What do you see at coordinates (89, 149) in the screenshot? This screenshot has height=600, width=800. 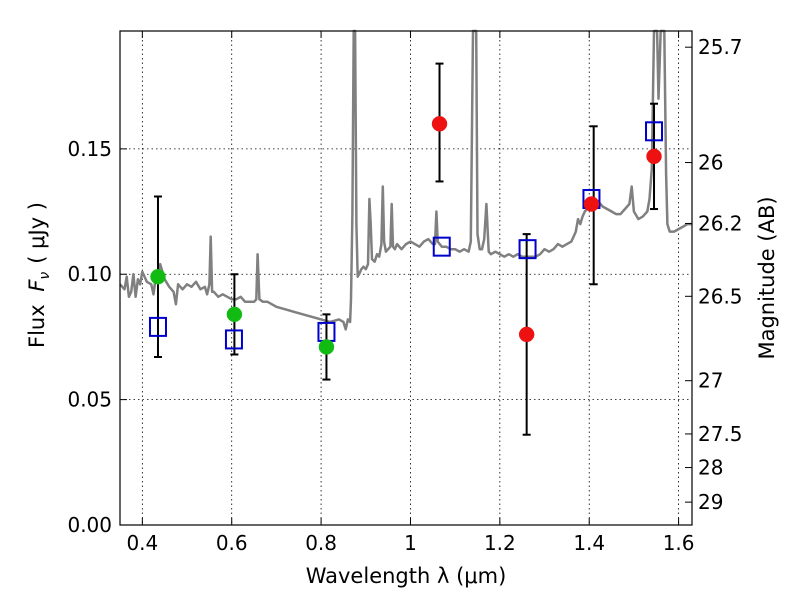 I see `y-tick-label: 0.15` at bounding box center [89, 149].